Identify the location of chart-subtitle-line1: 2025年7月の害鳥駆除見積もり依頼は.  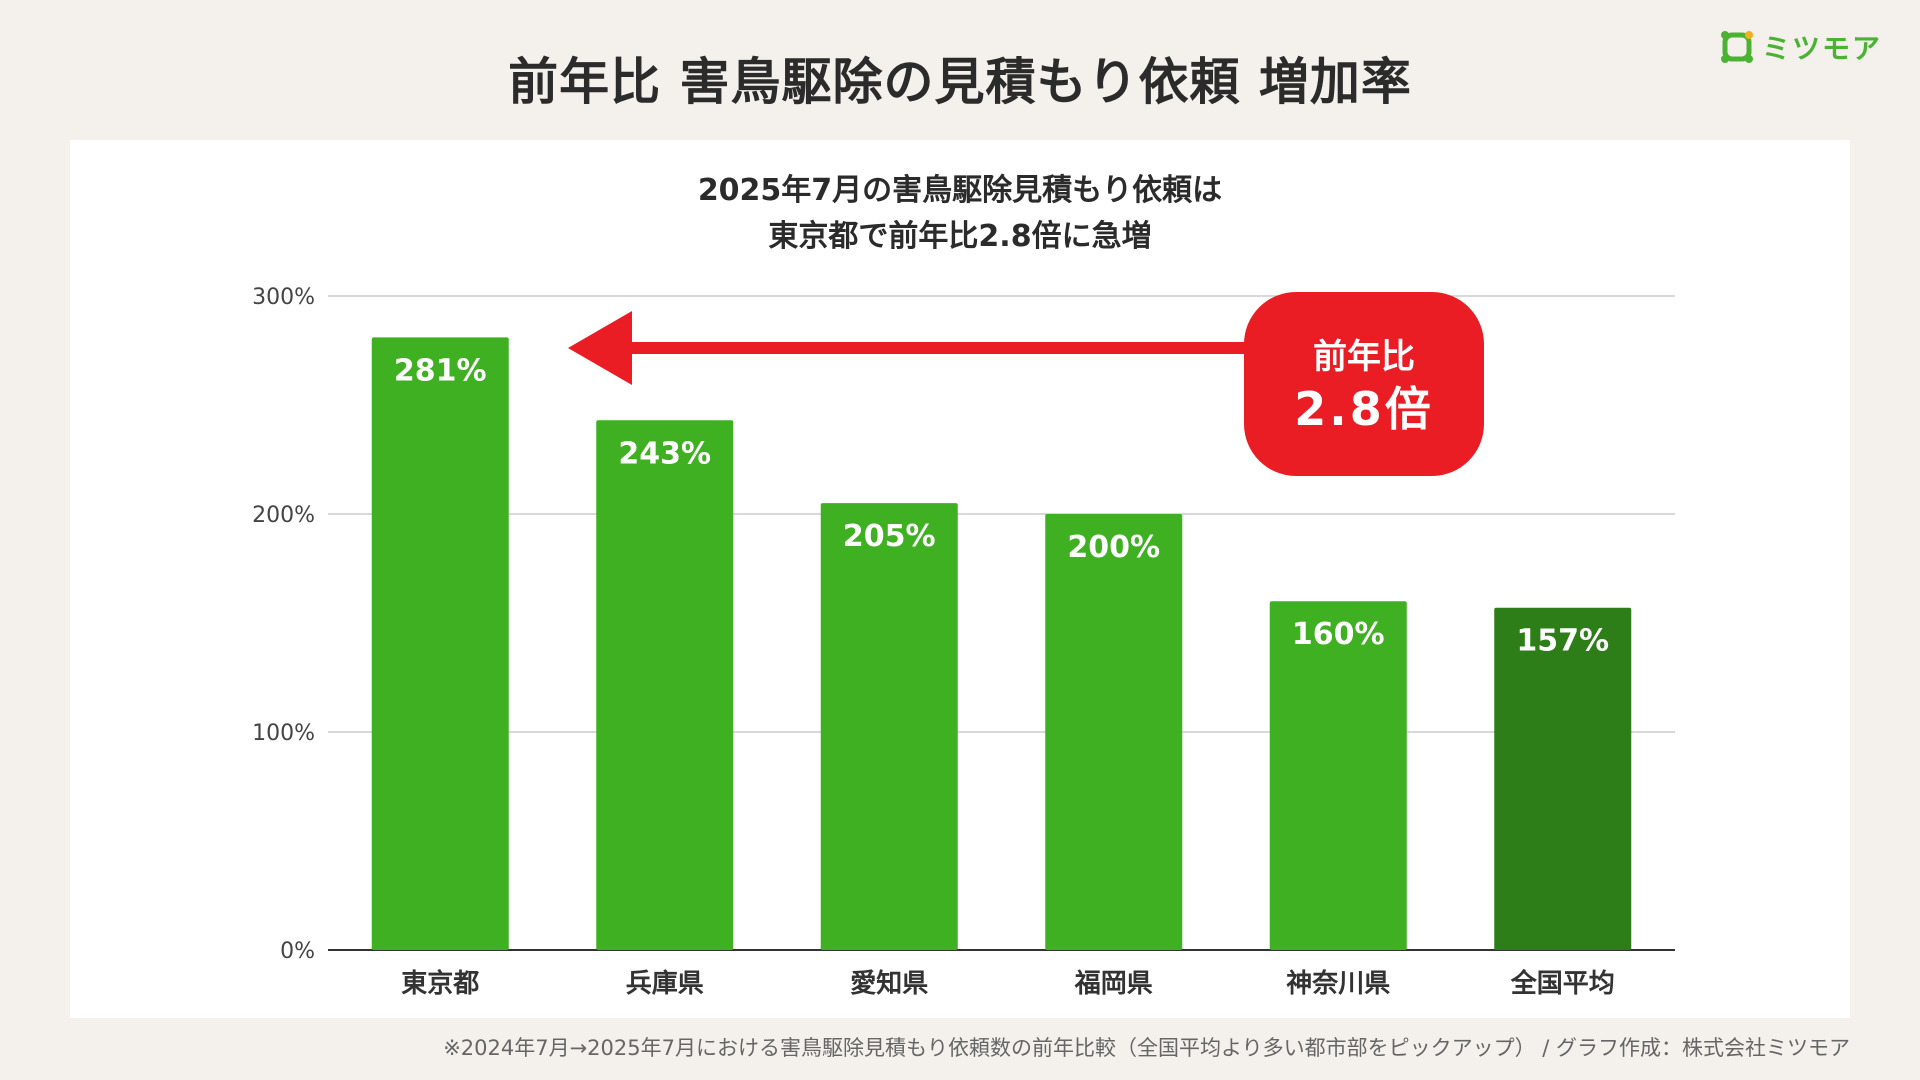
(960, 190).